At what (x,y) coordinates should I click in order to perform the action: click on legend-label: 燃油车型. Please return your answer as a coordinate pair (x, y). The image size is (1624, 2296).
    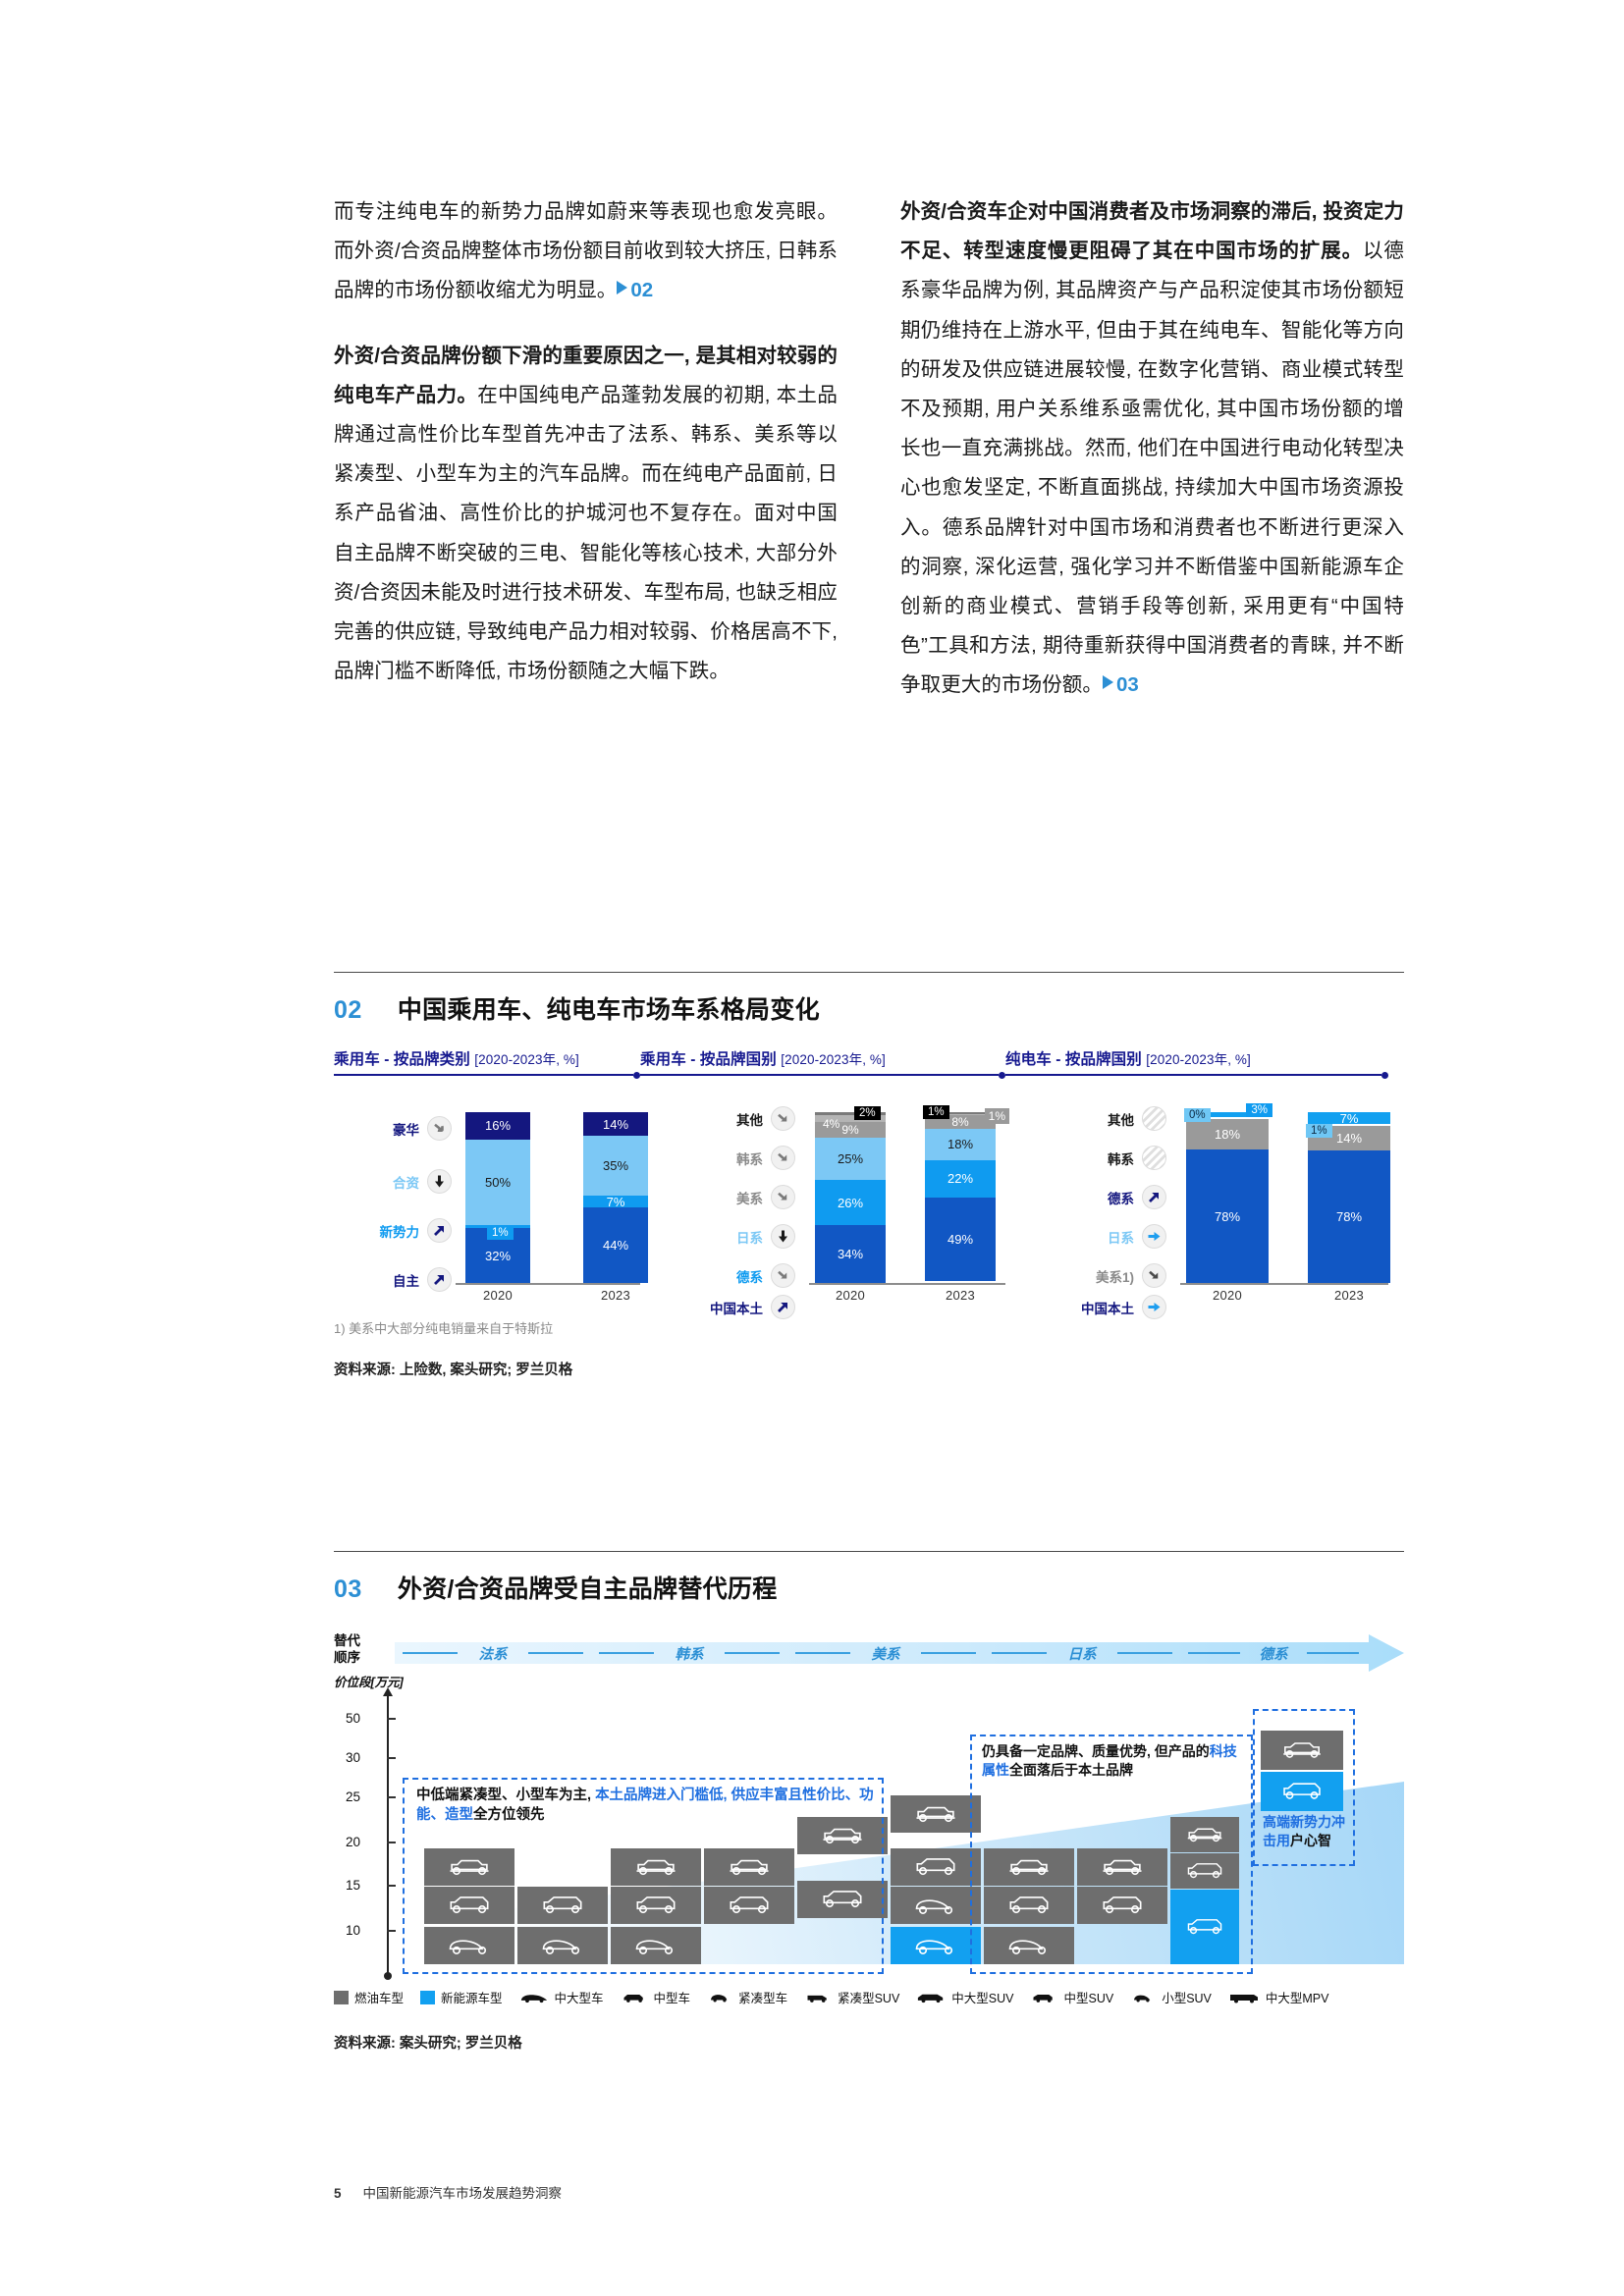
    Looking at the image, I should click on (379, 1998).